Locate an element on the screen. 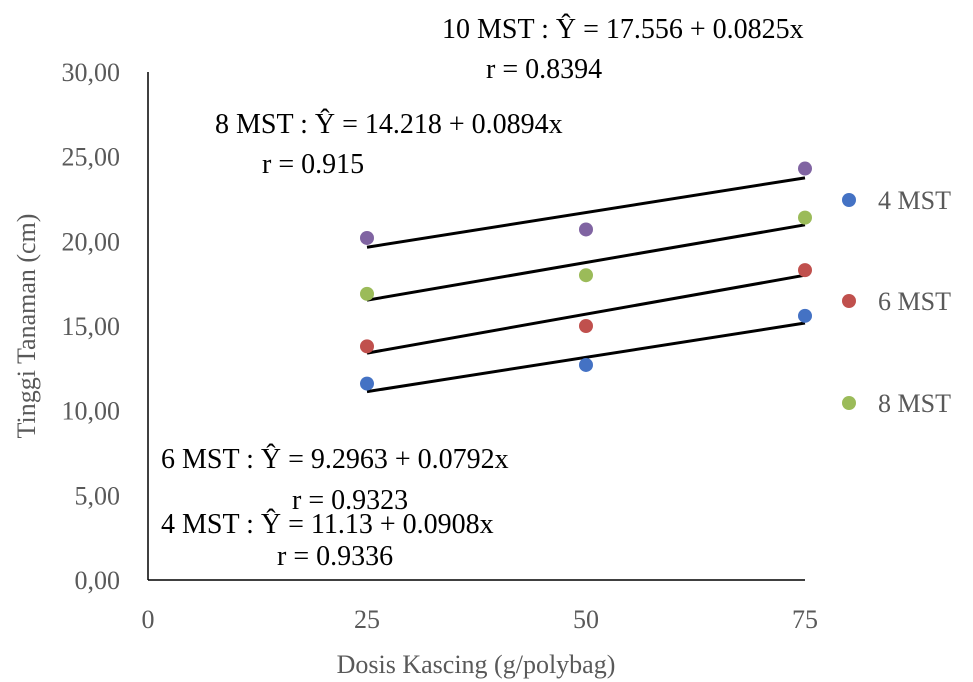 Image resolution: width=973 pixels, height=682 pixels. legend-marker-6mst is located at coordinates (849, 301).